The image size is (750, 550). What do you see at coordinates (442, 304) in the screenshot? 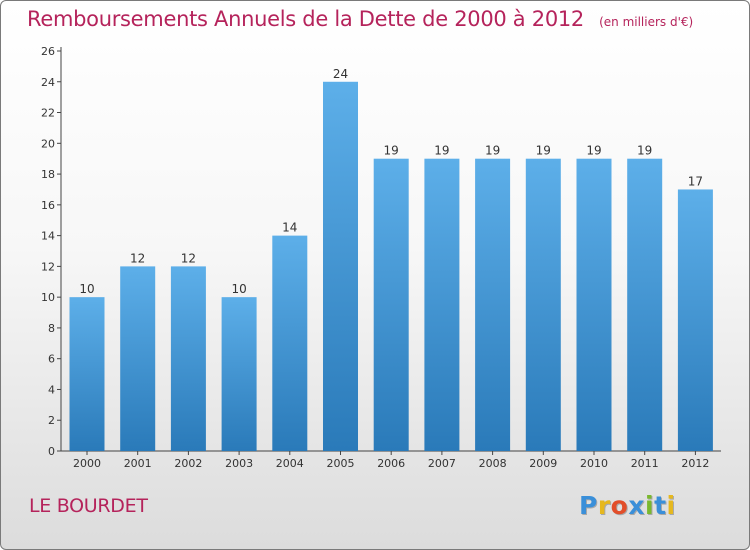
I see `bar-2007` at bounding box center [442, 304].